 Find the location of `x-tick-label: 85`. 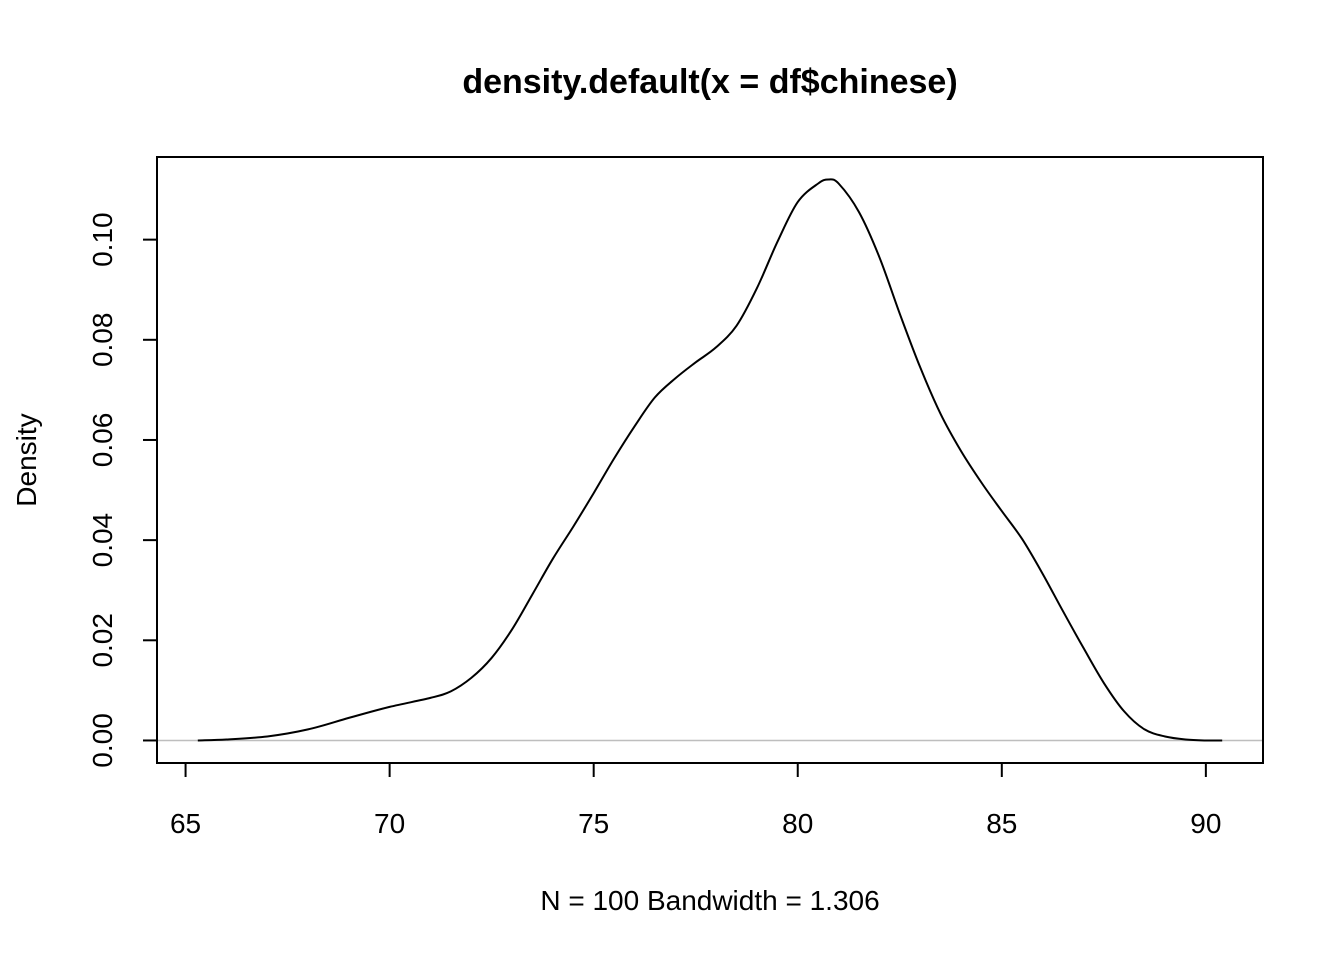

x-tick-label: 85 is located at coordinates (1001, 823).